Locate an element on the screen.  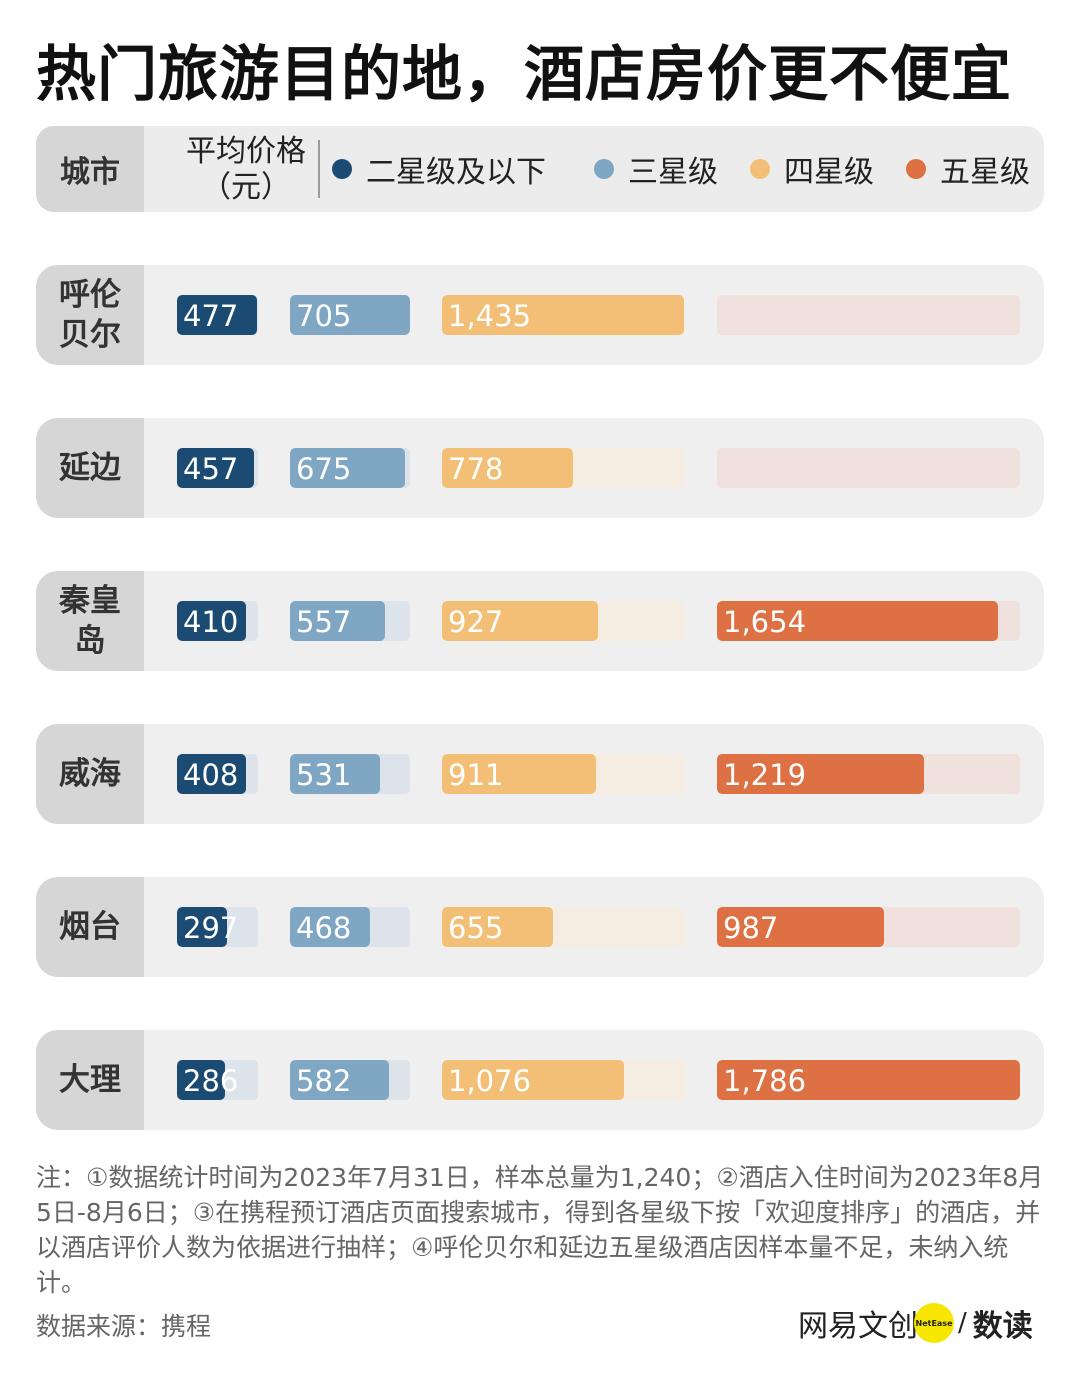
header-divider is located at coordinates (319, 169).